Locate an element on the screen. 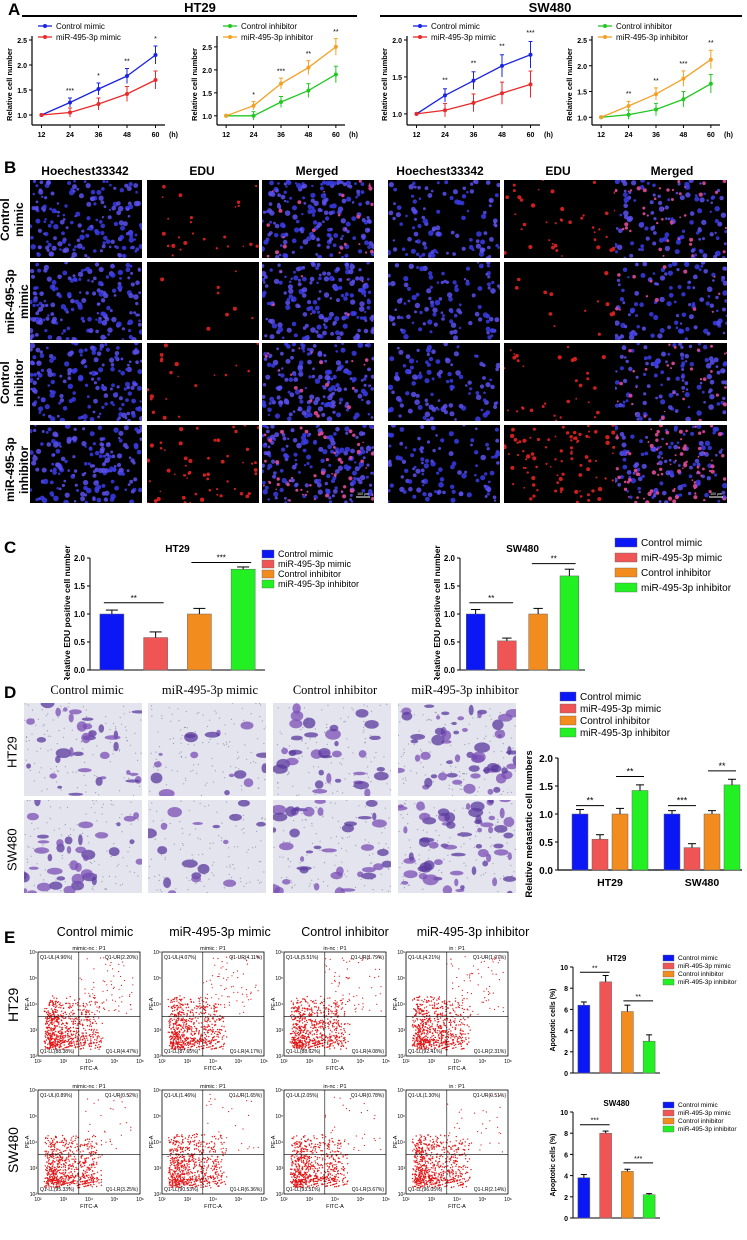 This screenshot has width=747, height=1240. bar is located at coordinates (580, 842).